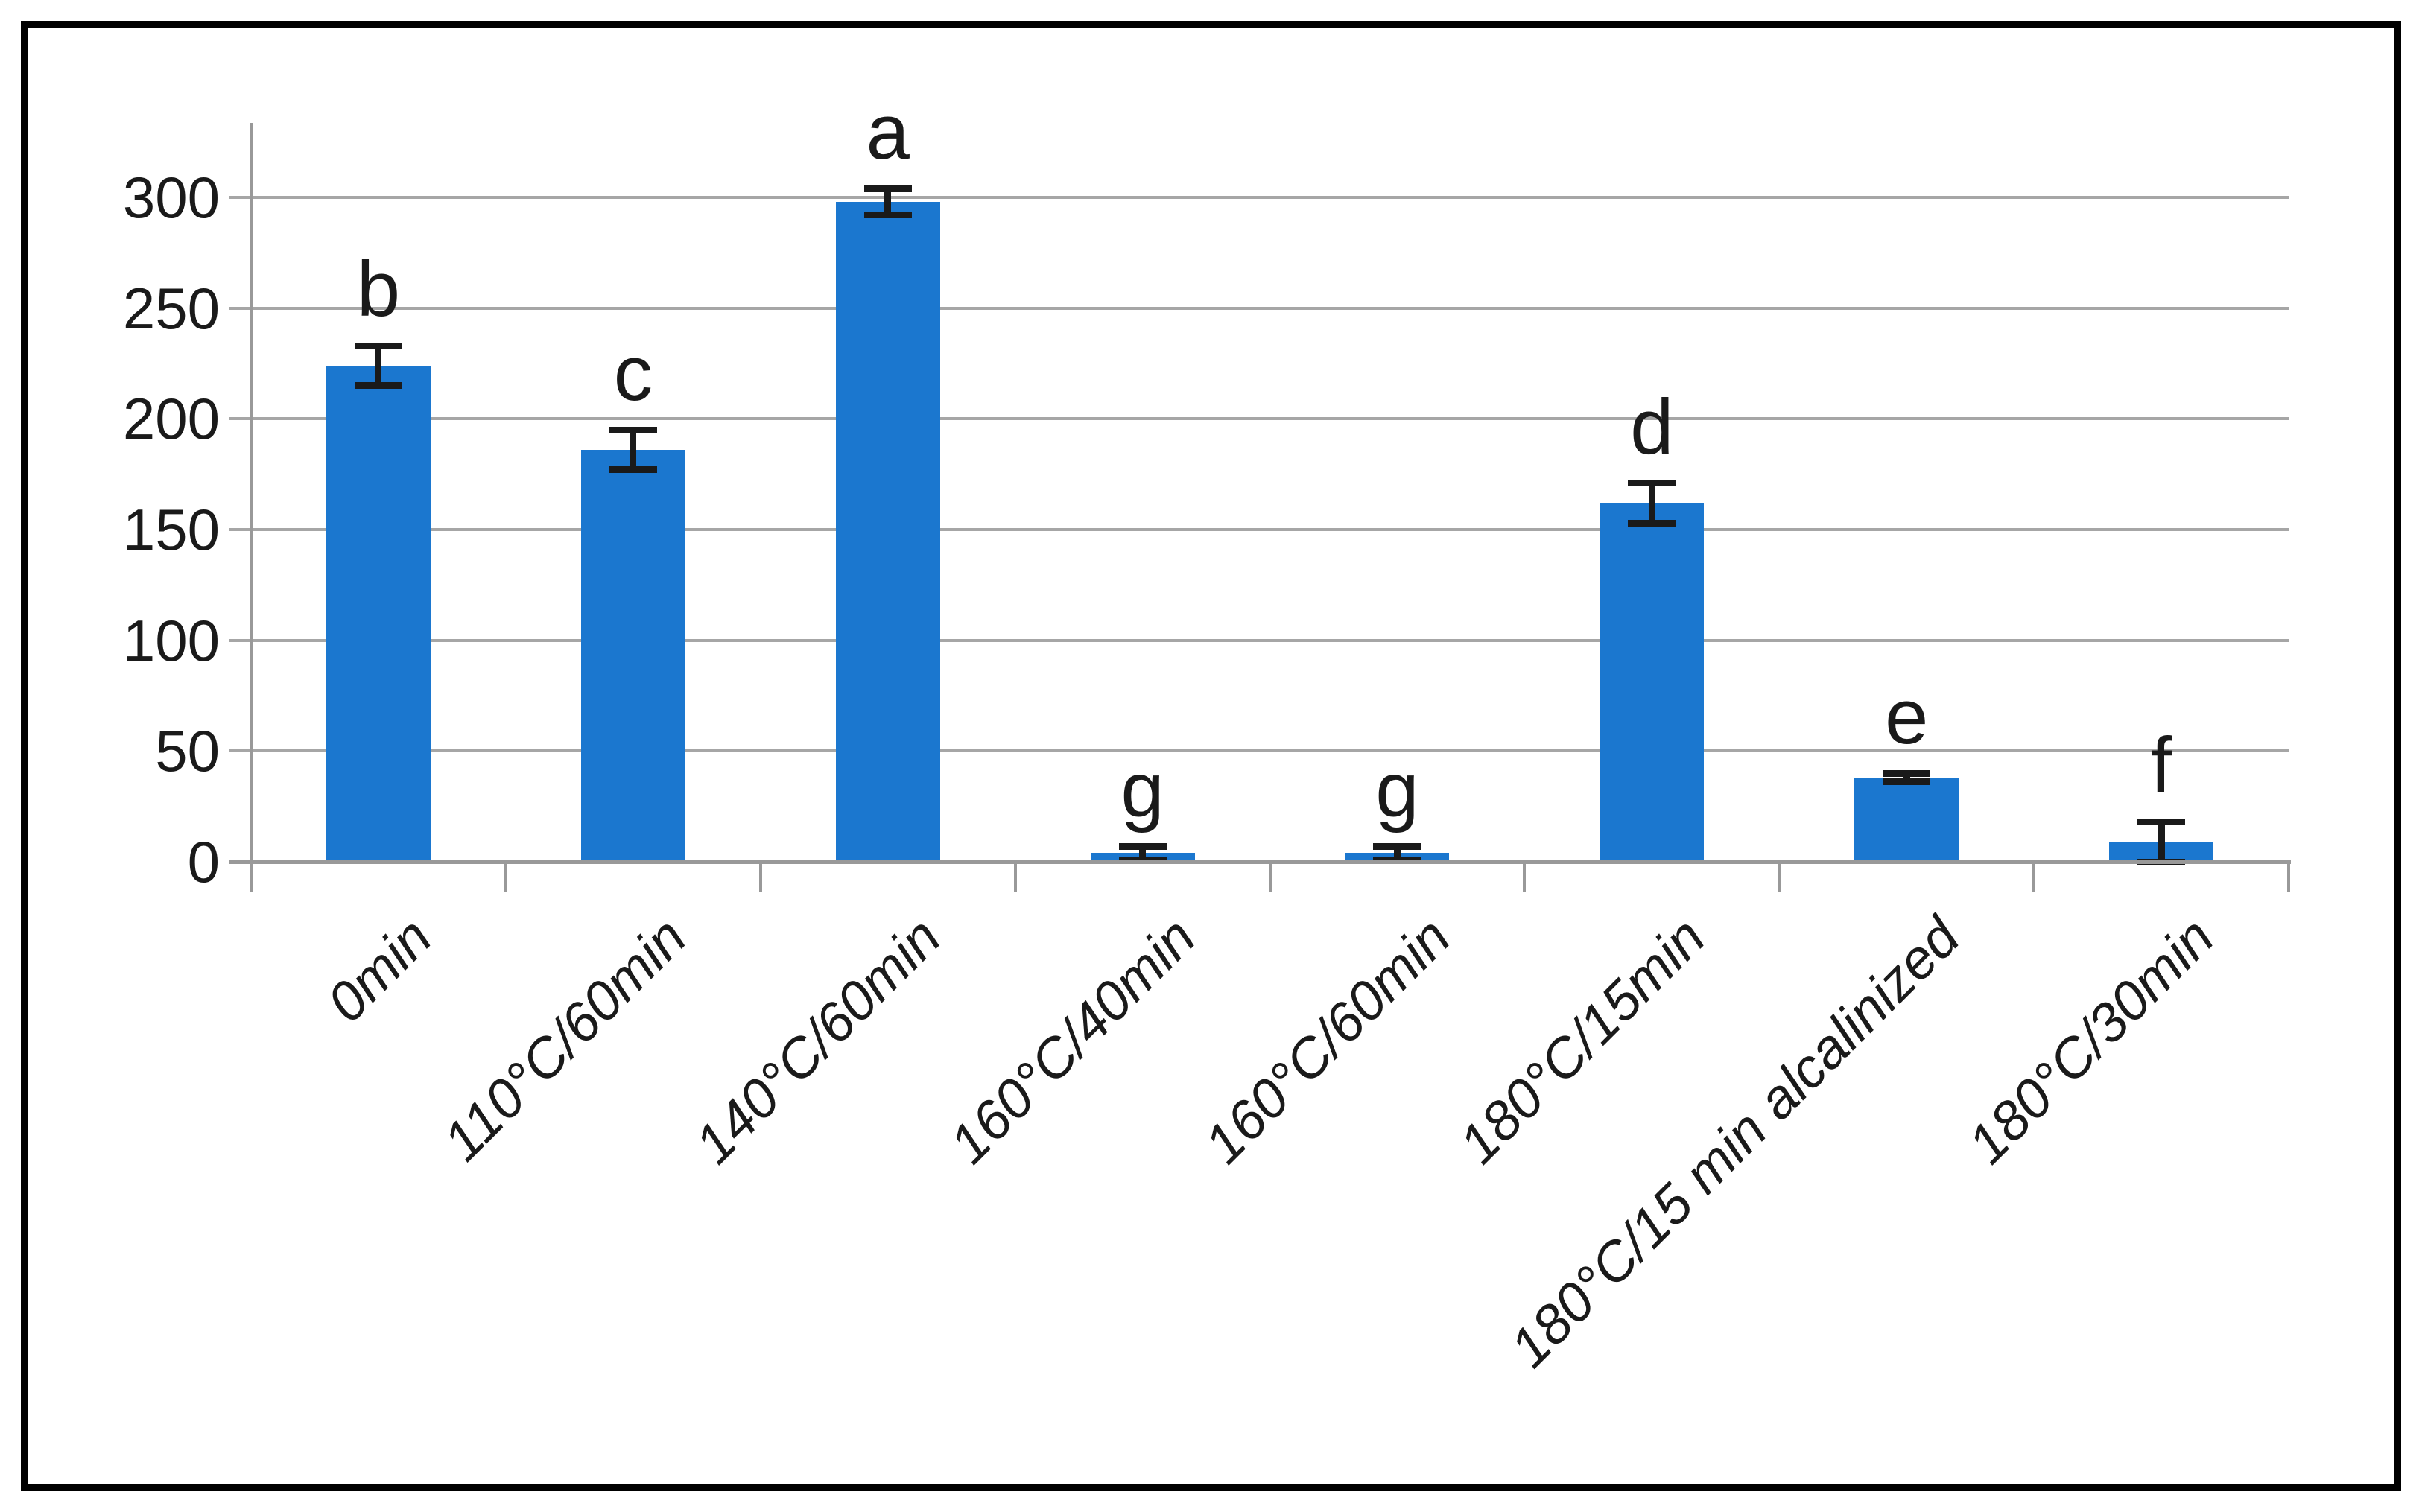 The height and width of the screenshot is (1512, 2422). What do you see at coordinates (171, 197) in the screenshot?
I see `y-tick-label: 300` at bounding box center [171, 197].